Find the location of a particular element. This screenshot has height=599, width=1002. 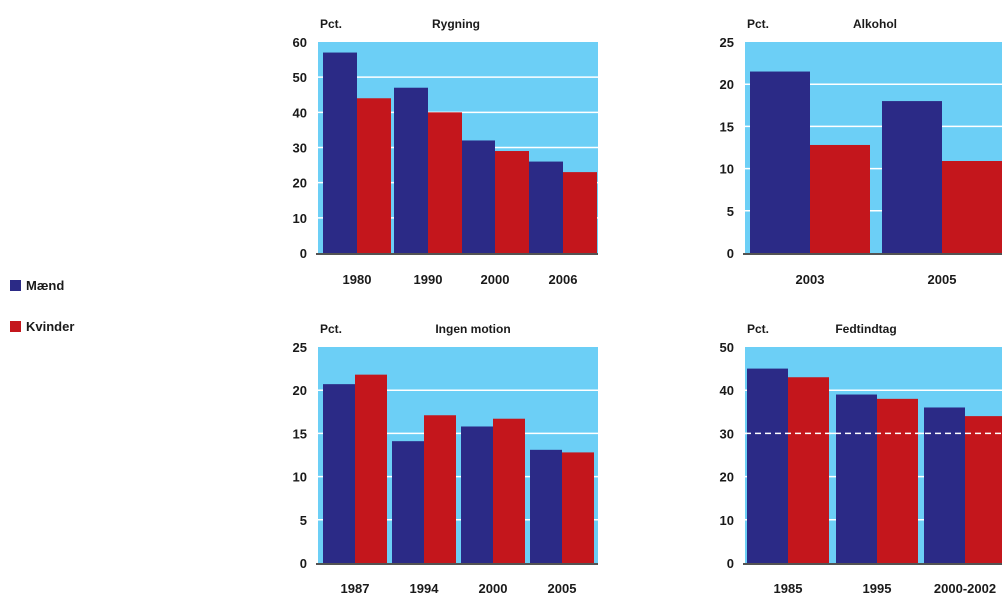

legend-swatch-maend is located at coordinates (15, 285).